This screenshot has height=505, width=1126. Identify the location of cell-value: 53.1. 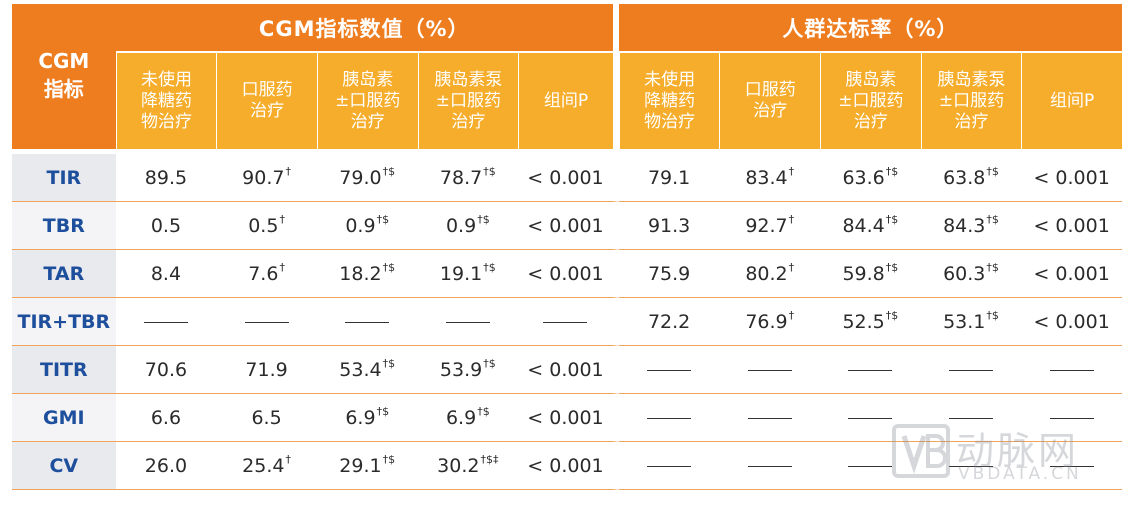
(964, 321).